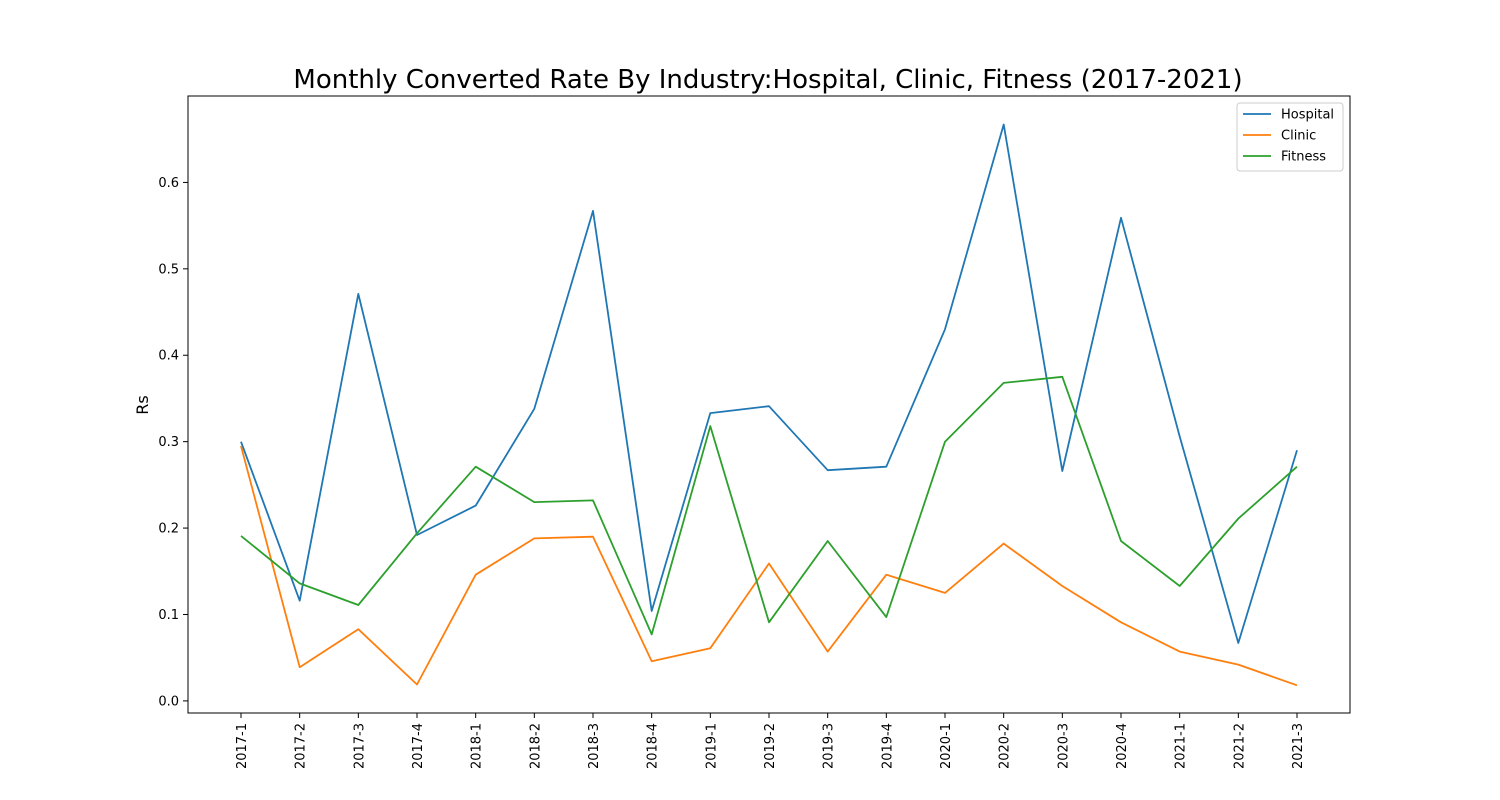 This screenshot has width=1500, height=800. Describe the element at coordinates (1063, 746) in the screenshot. I see `x-tick-label: 2020-3` at that location.